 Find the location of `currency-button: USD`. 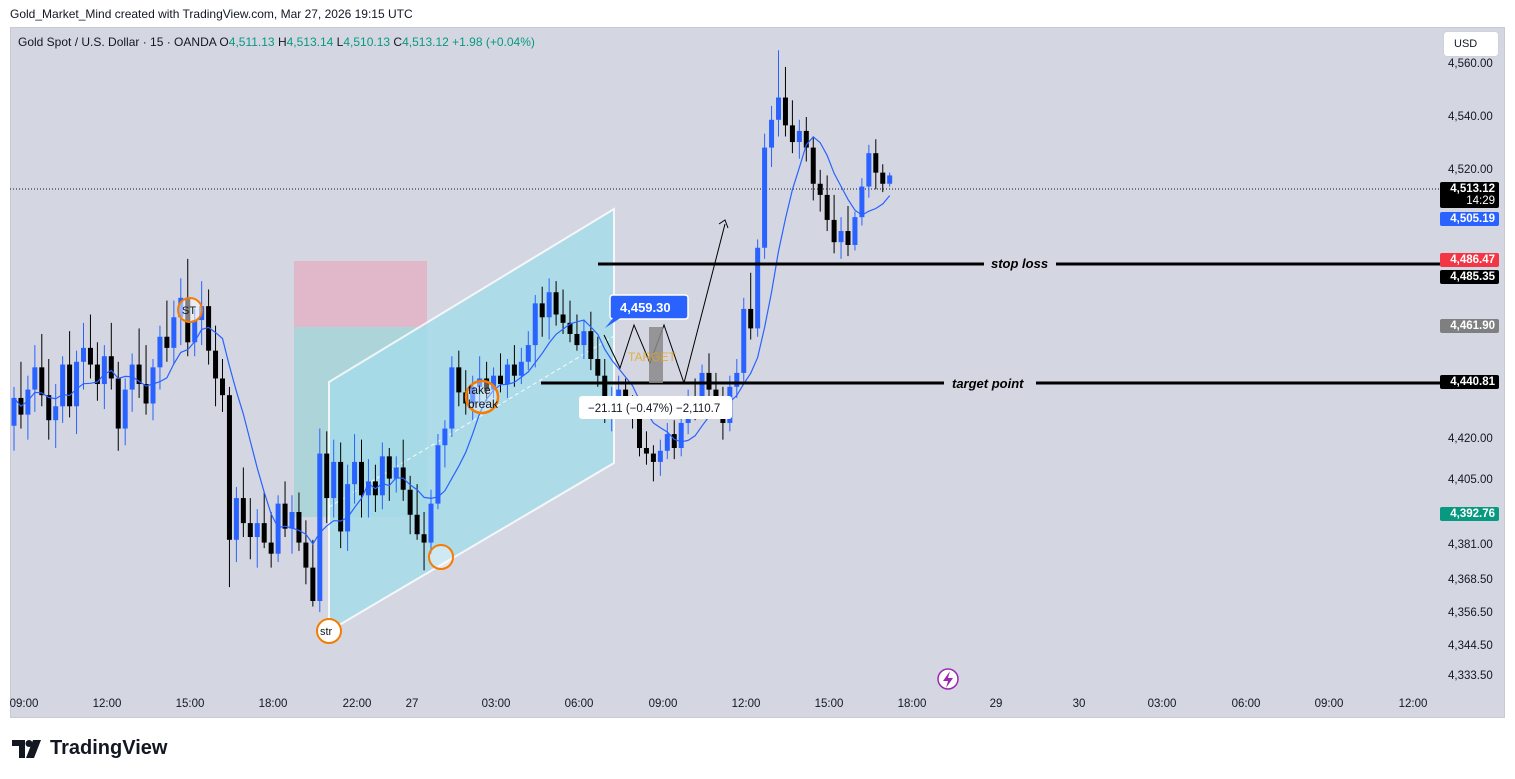

currency-button: USD is located at coordinates (1471, 44).